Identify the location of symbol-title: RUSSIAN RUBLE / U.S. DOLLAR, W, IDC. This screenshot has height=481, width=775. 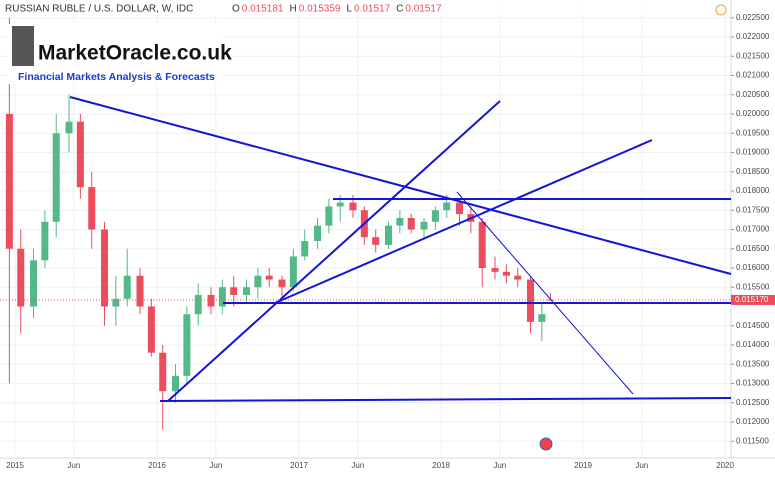
(99, 9).